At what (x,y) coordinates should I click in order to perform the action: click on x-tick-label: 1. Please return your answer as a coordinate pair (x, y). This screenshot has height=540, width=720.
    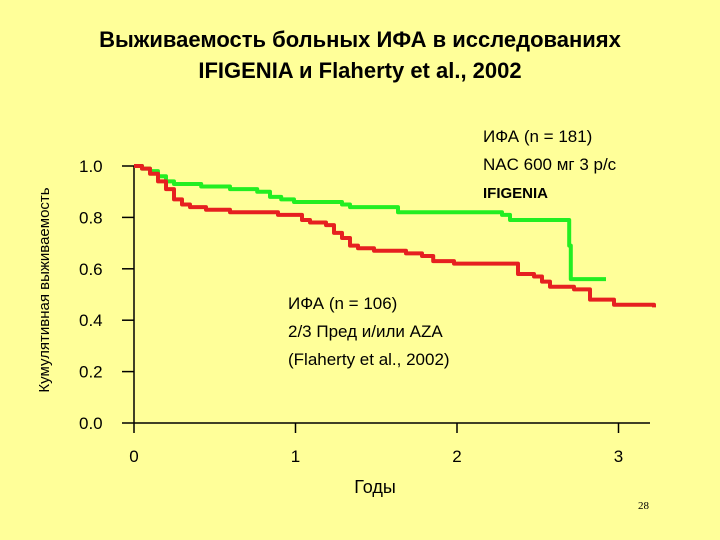
    Looking at the image, I should click on (295, 456).